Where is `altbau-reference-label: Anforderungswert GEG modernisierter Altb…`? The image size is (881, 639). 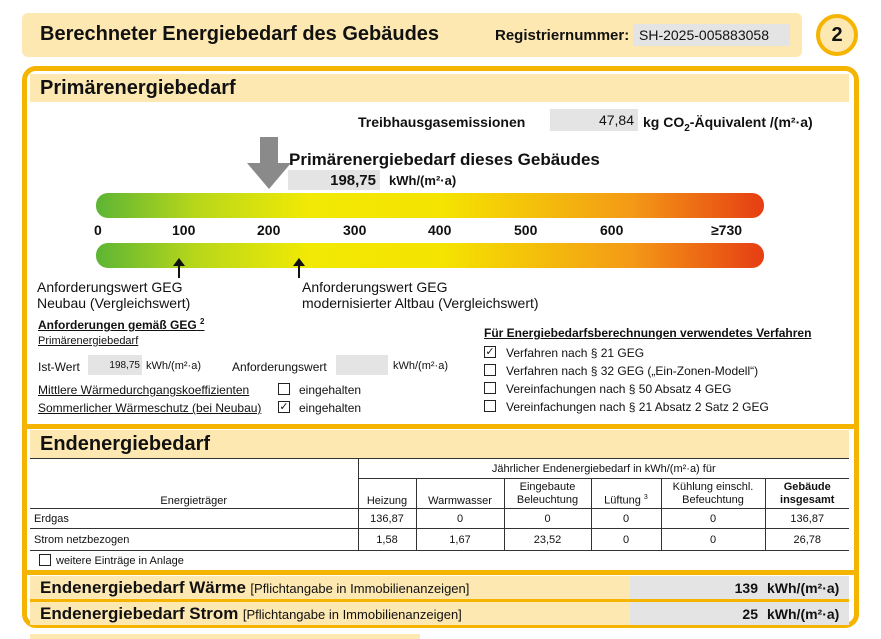 altbau-reference-label: Anforderungswert GEG modernisierter Altb… is located at coordinates (420, 295).